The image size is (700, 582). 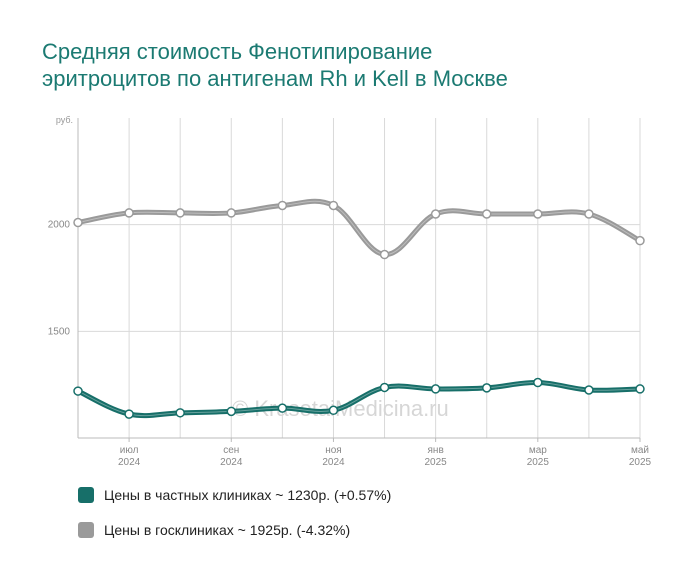 What do you see at coordinates (86, 495) in the screenshot?
I see `legend-swatch-private` at bounding box center [86, 495].